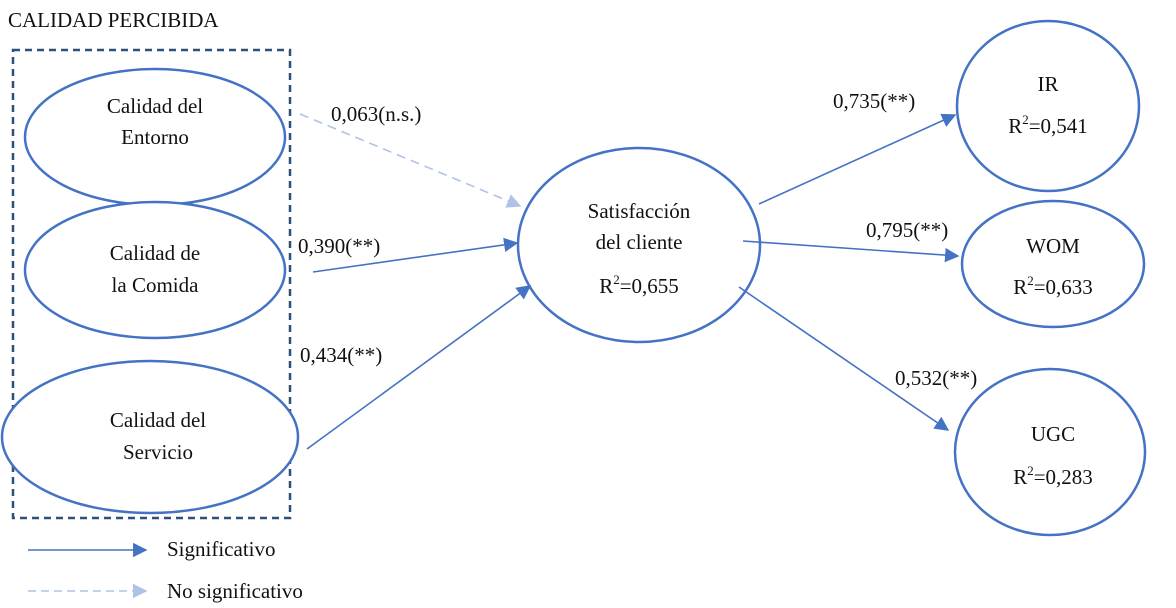  I want to click on node-ir-r2: R2=0,541, so click(1048, 125).